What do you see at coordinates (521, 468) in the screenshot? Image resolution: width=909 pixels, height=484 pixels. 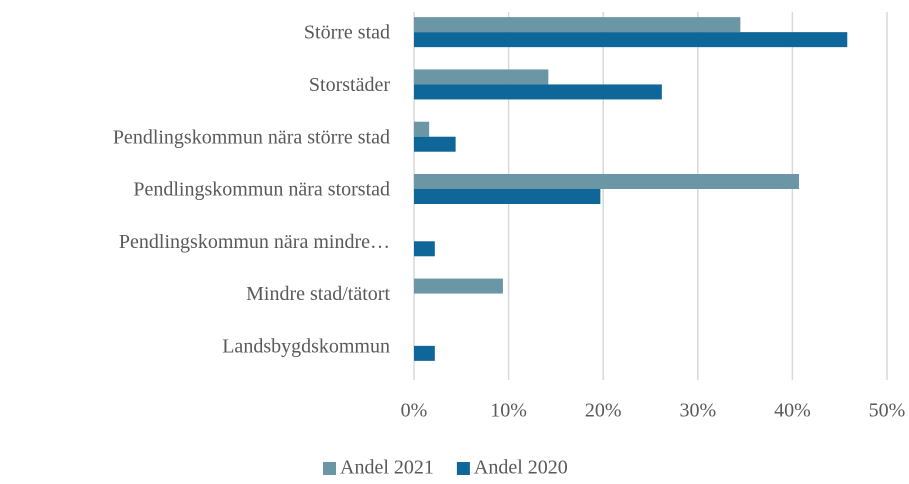 I see `legend-label: Andel 2020` at bounding box center [521, 468].